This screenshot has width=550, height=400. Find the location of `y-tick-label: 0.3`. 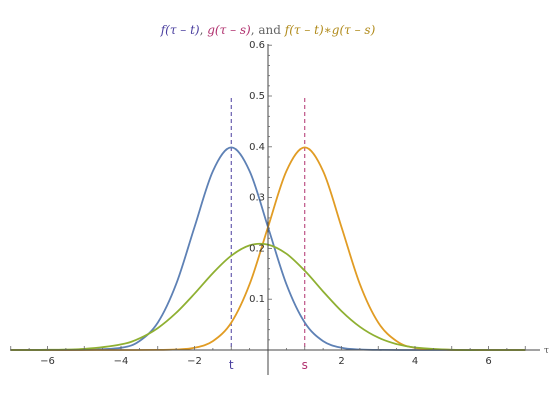

y-tick-label: 0.3 is located at coordinates (257, 198).